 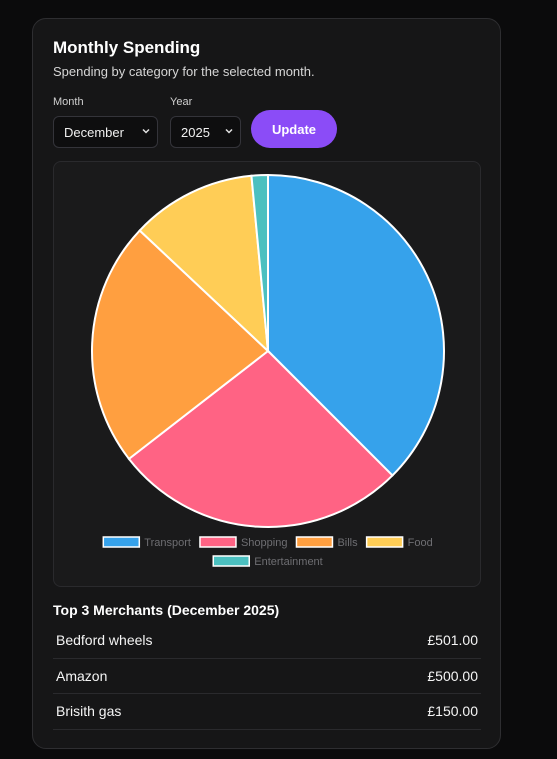 What do you see at coordinates (166, 610) in the screenshot?
I see `merchants-title: Top 3 Merchants (December 2025)` at bounding box center [166, 610].